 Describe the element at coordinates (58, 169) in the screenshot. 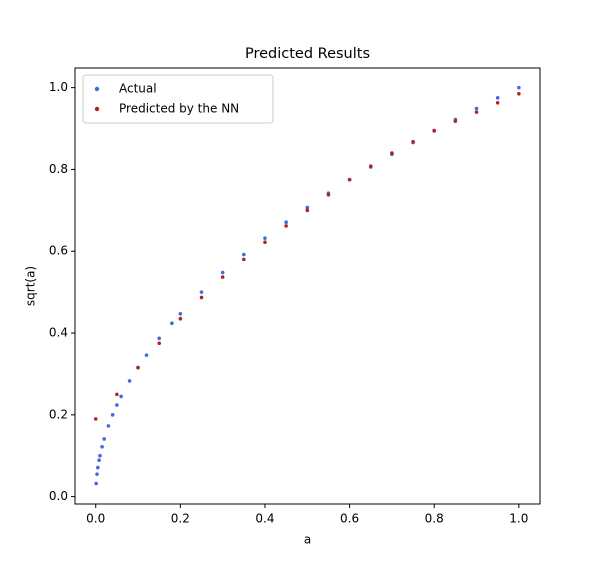

I see `y-tick-label: 0.8` at that location.